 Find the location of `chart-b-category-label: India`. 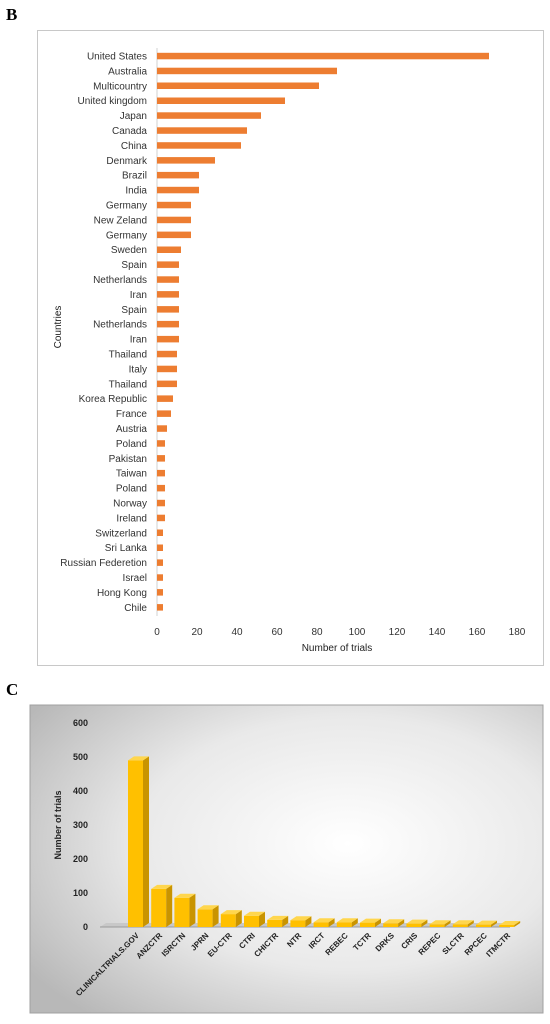

chart-b-category-label: India is located at coordinates (136, 191).